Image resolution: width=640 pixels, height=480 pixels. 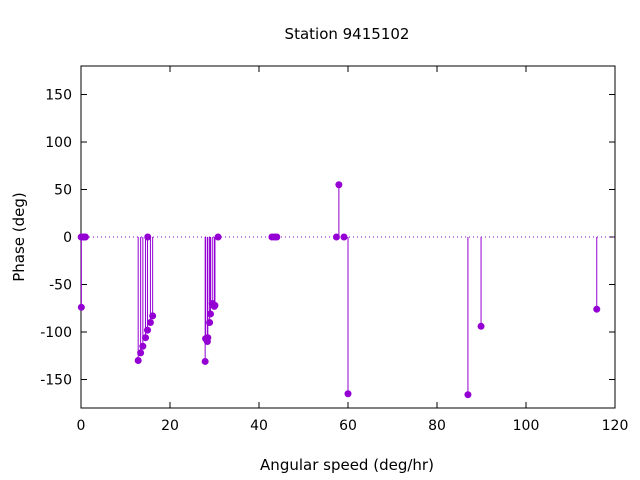 What do you see at coordinates (60, 286) in the screenshot?
I see `y-tick-label: -50` at bounding box center [60, 286].